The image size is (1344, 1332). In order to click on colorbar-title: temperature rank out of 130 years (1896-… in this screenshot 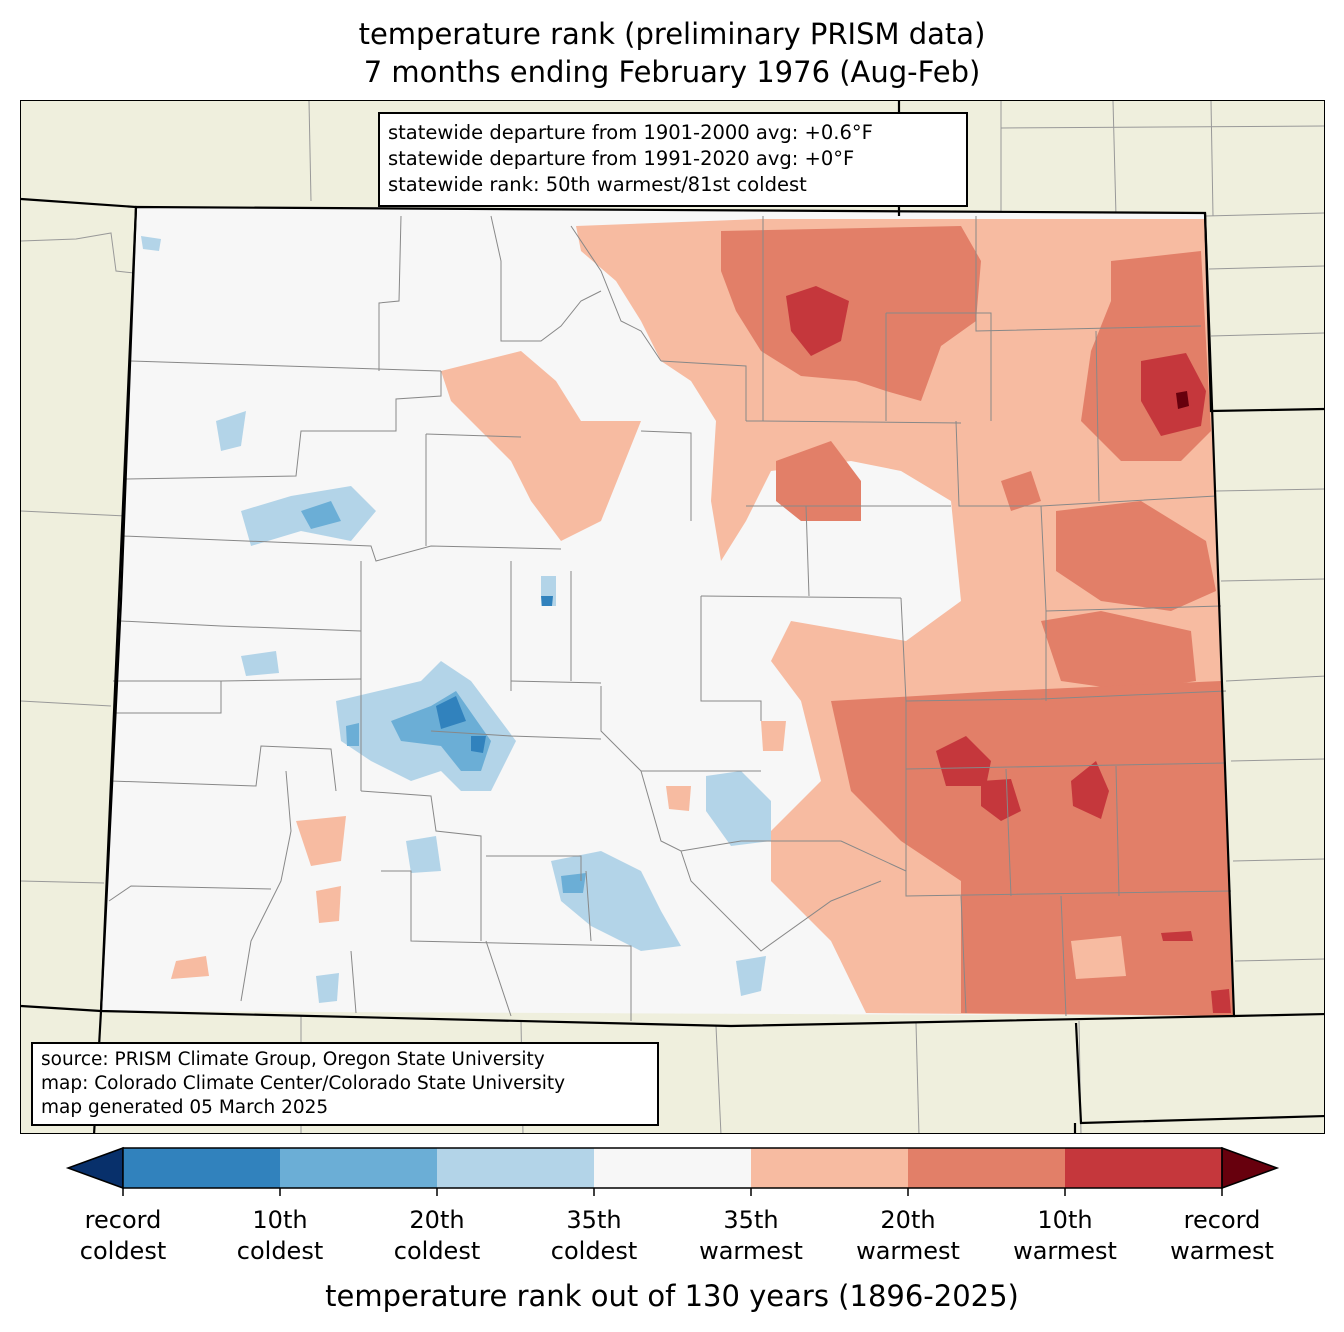, I will do `click(672, 1296)`.